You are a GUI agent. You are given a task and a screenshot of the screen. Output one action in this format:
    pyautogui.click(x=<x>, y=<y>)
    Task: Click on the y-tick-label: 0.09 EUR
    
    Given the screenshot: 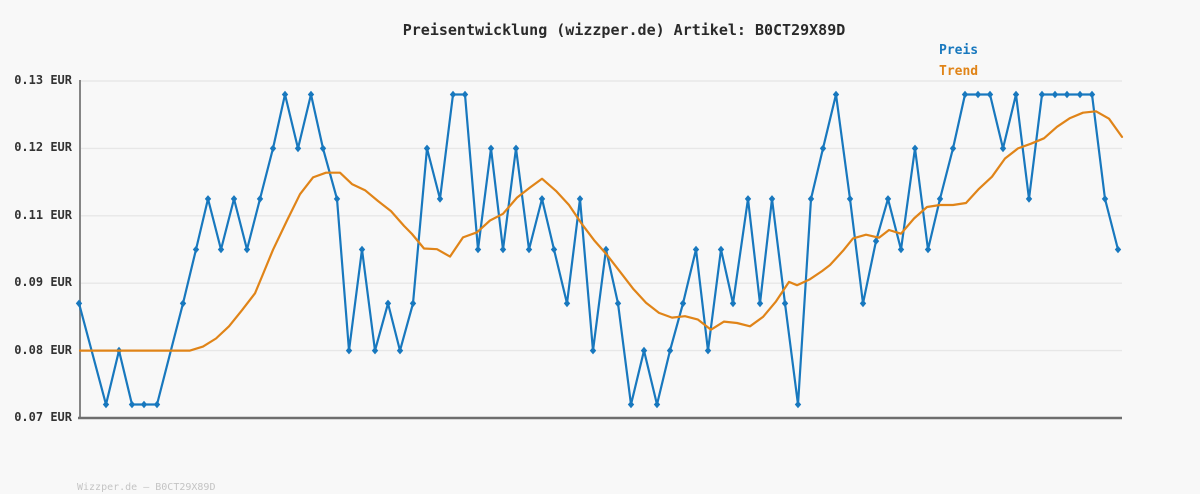 What is the action you would take?
    pyautogui.click(x=43, y=282)
    